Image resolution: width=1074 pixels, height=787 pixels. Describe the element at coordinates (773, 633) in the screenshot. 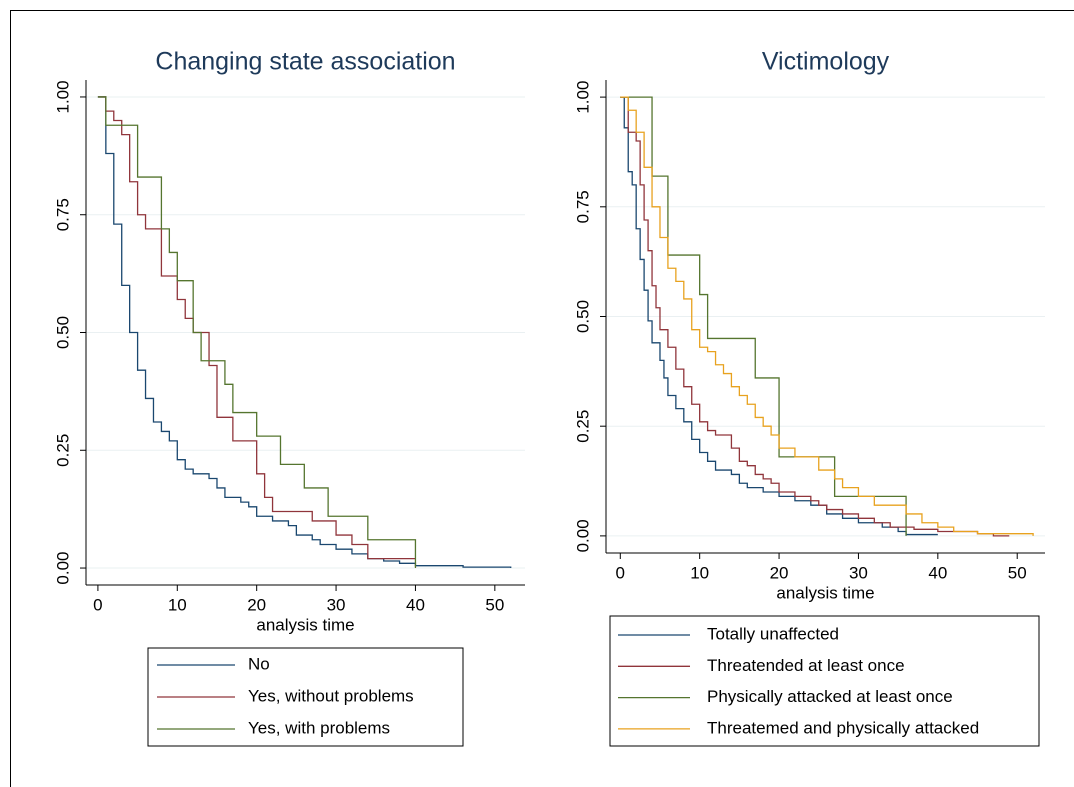

I see `legend-label: Totally unaffected` at that location.